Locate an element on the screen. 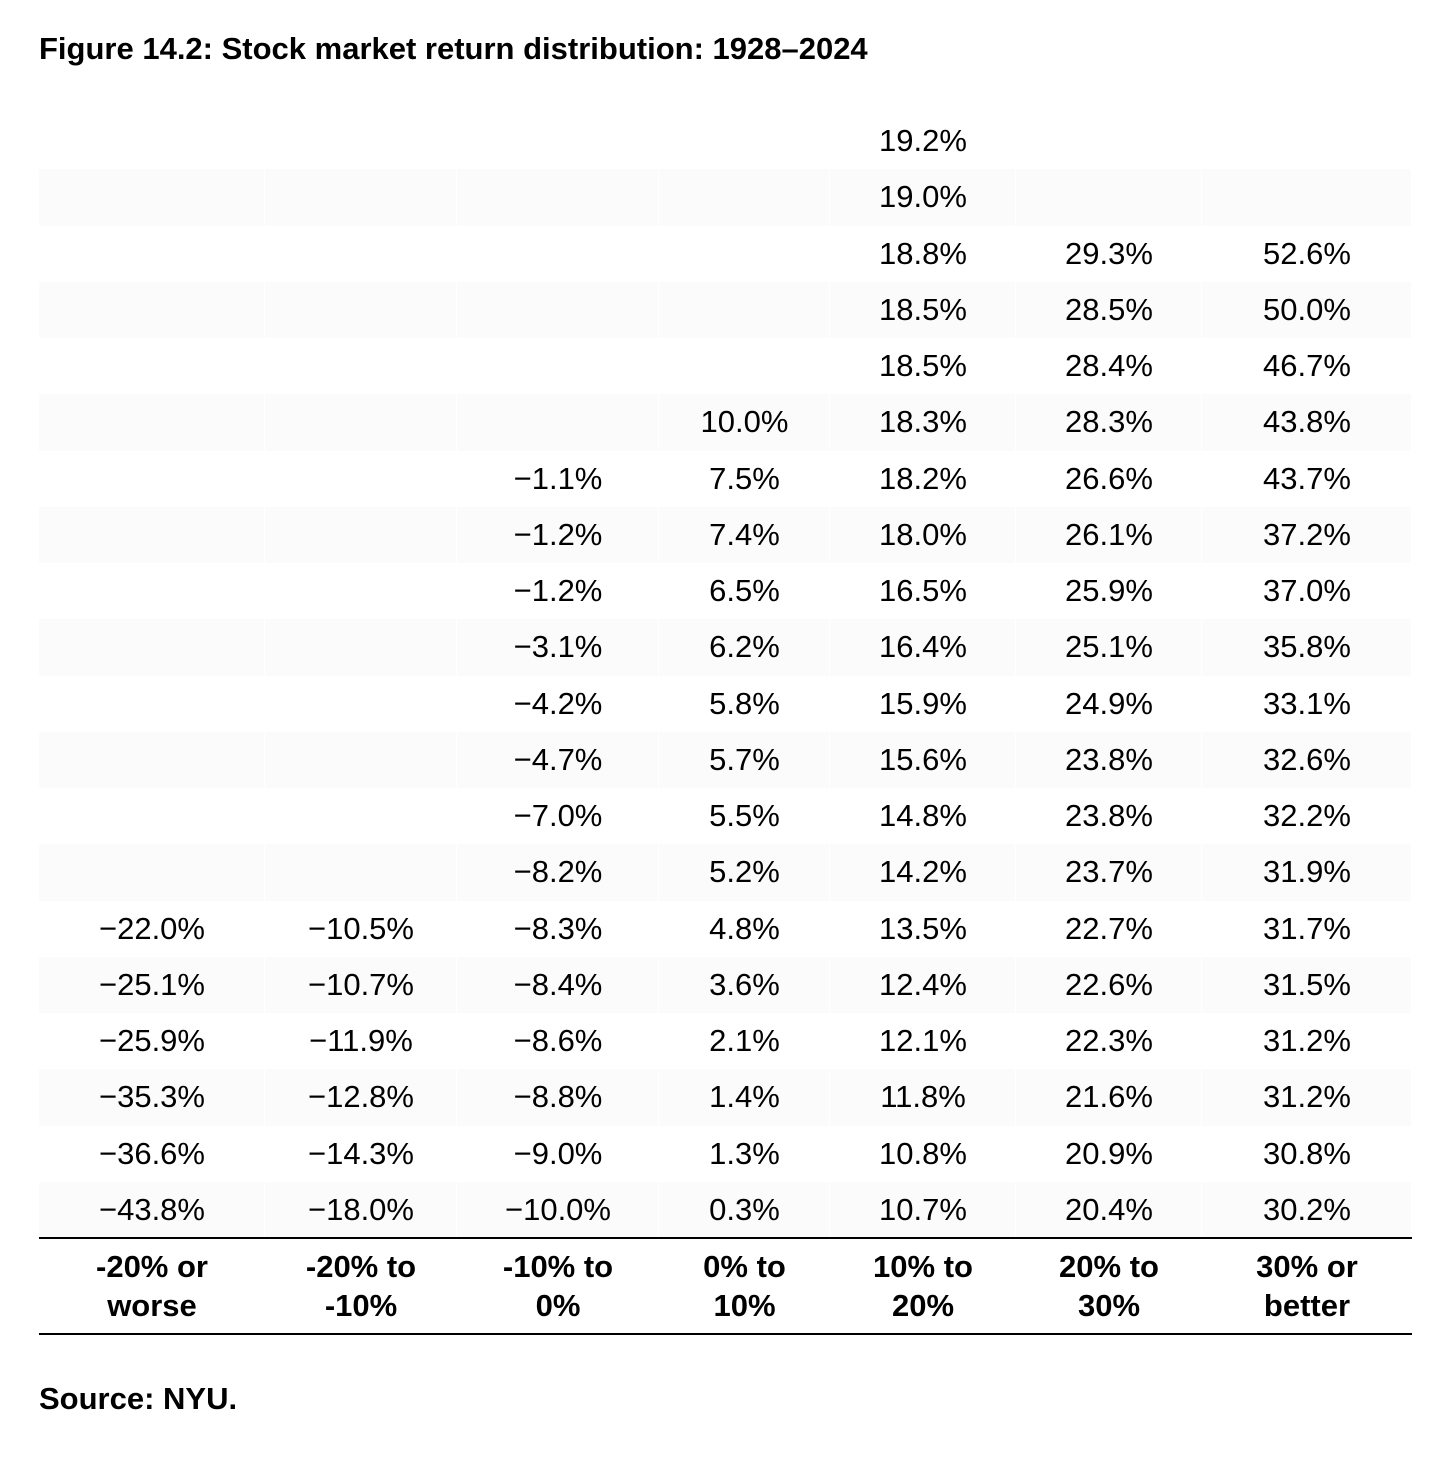 This screenshot has width=1452, height=1457. column-header: -10% to 0% is located at coordinates (558, 1286).